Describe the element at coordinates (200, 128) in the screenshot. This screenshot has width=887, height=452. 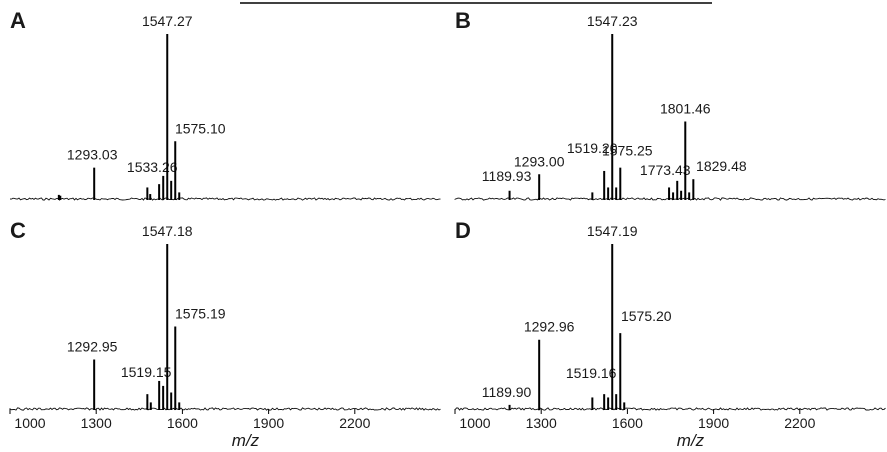
I see `peak-label: 1575.10` at that location.